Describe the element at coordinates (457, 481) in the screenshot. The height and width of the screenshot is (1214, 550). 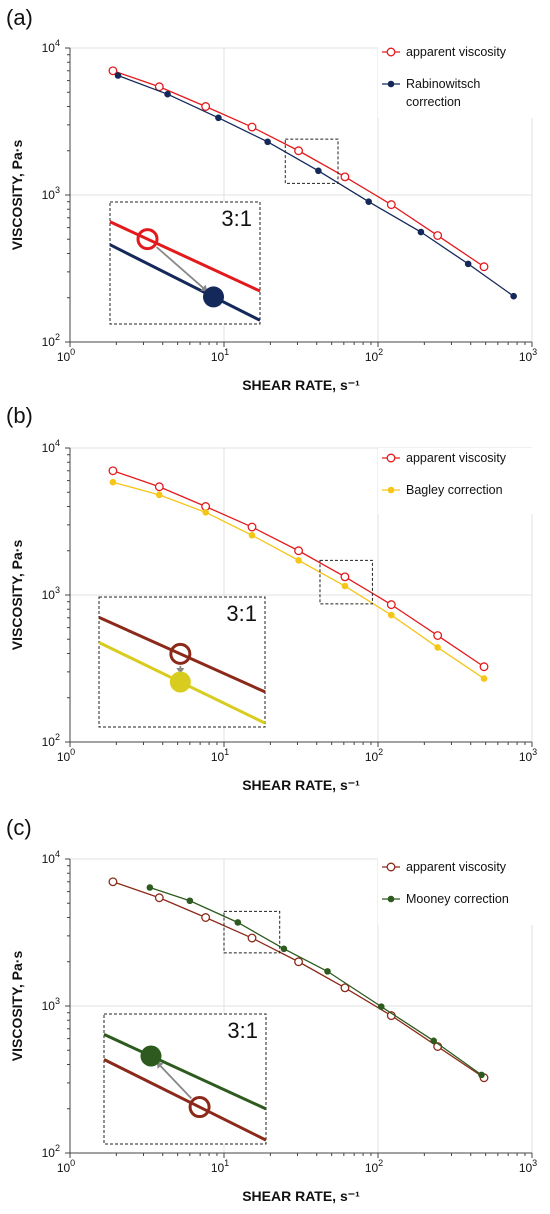
I see `legend: apparent viscosity Bagley correction` at that location.